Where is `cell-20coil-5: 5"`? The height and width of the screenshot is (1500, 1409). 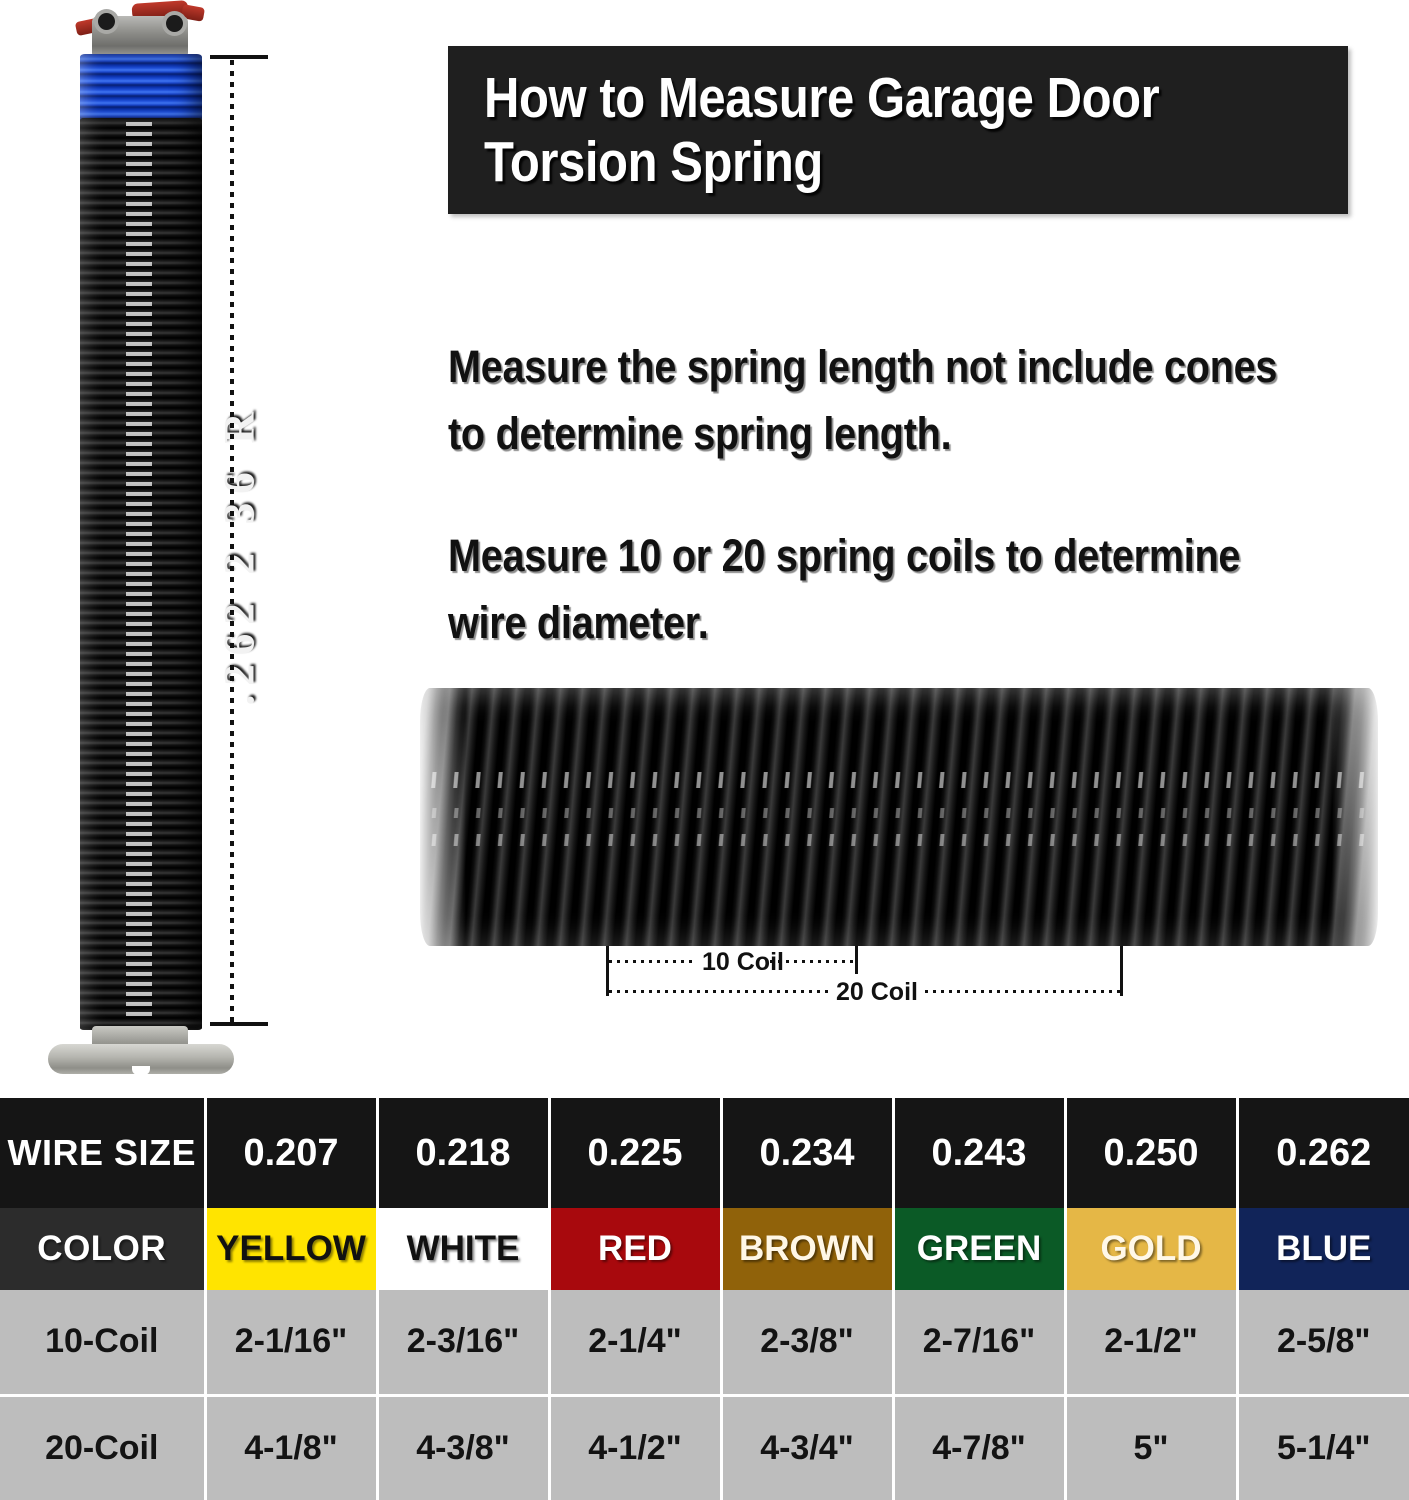 cell-20coil-5: 5" is located at coordinates (1152, 1447).